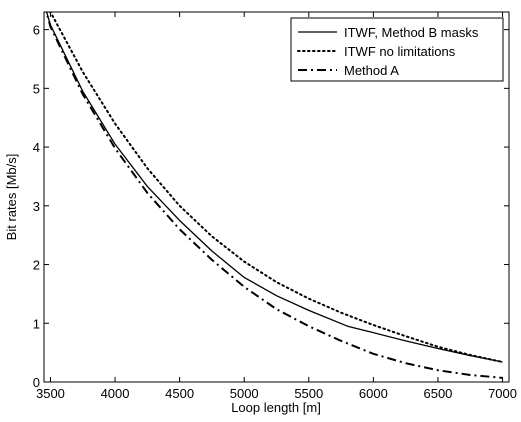 This screenshot has width=521, height=422. I want to click on y-tick-label: 1, so click(36, 323).